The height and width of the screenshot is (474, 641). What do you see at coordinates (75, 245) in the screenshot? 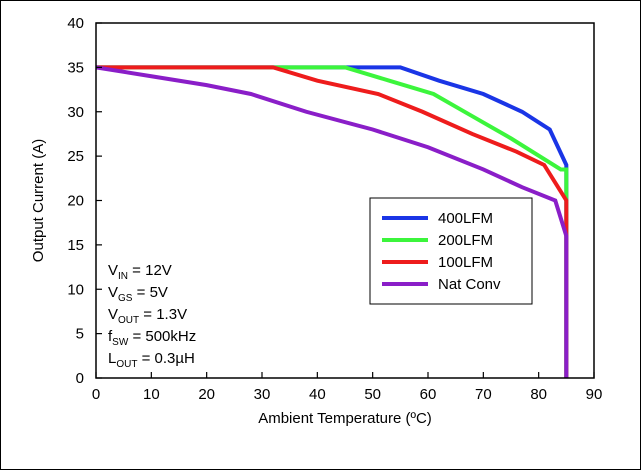
I see `y-tick-label: 15` at bounding box center [75, 245].